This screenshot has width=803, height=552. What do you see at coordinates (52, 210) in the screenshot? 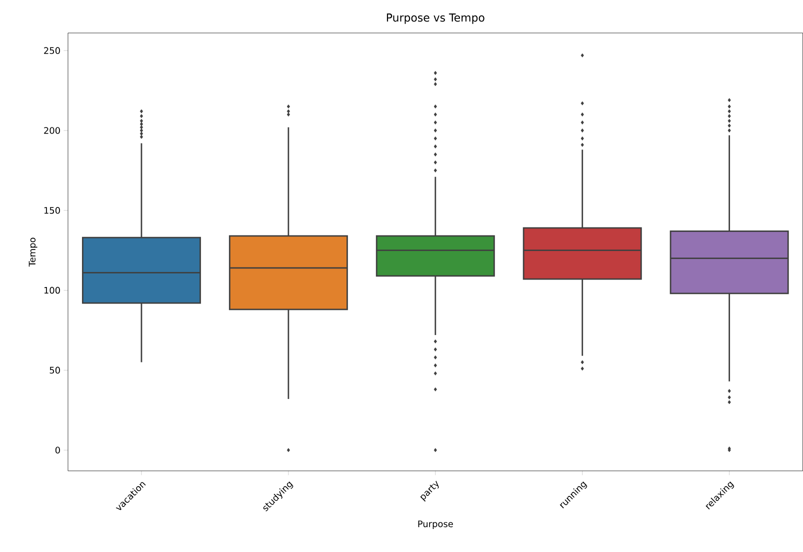
I see `y-tick-label: 150` at bounding box center [52, 210].